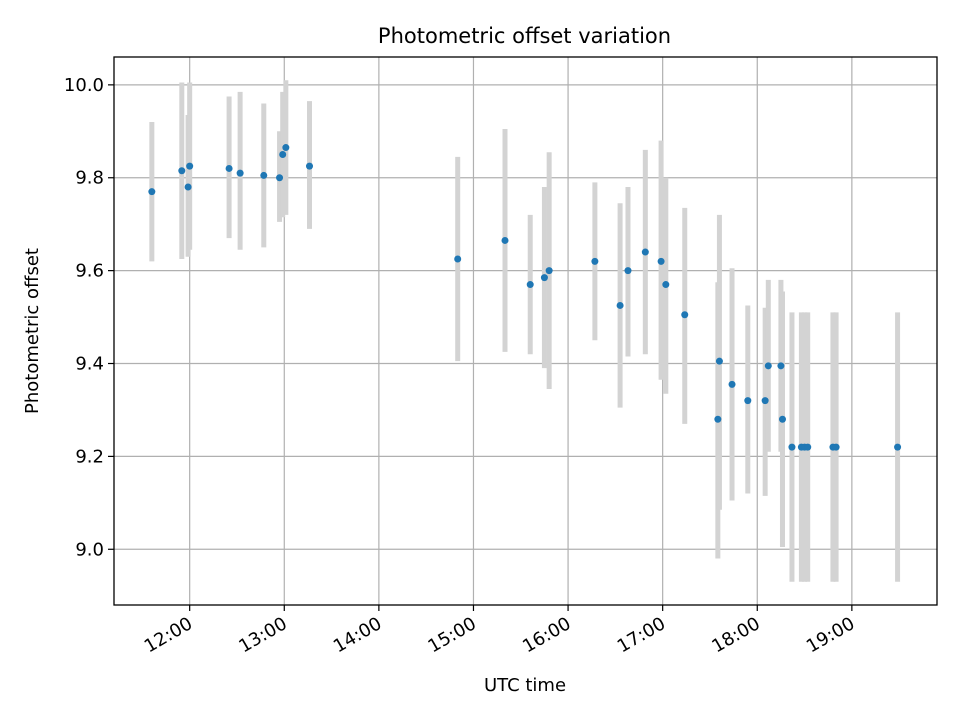  What do you see at coordinates (89, 271) in the screenshot?
I see `y-tick-label: 9.6` at bounding box center [89, 271].